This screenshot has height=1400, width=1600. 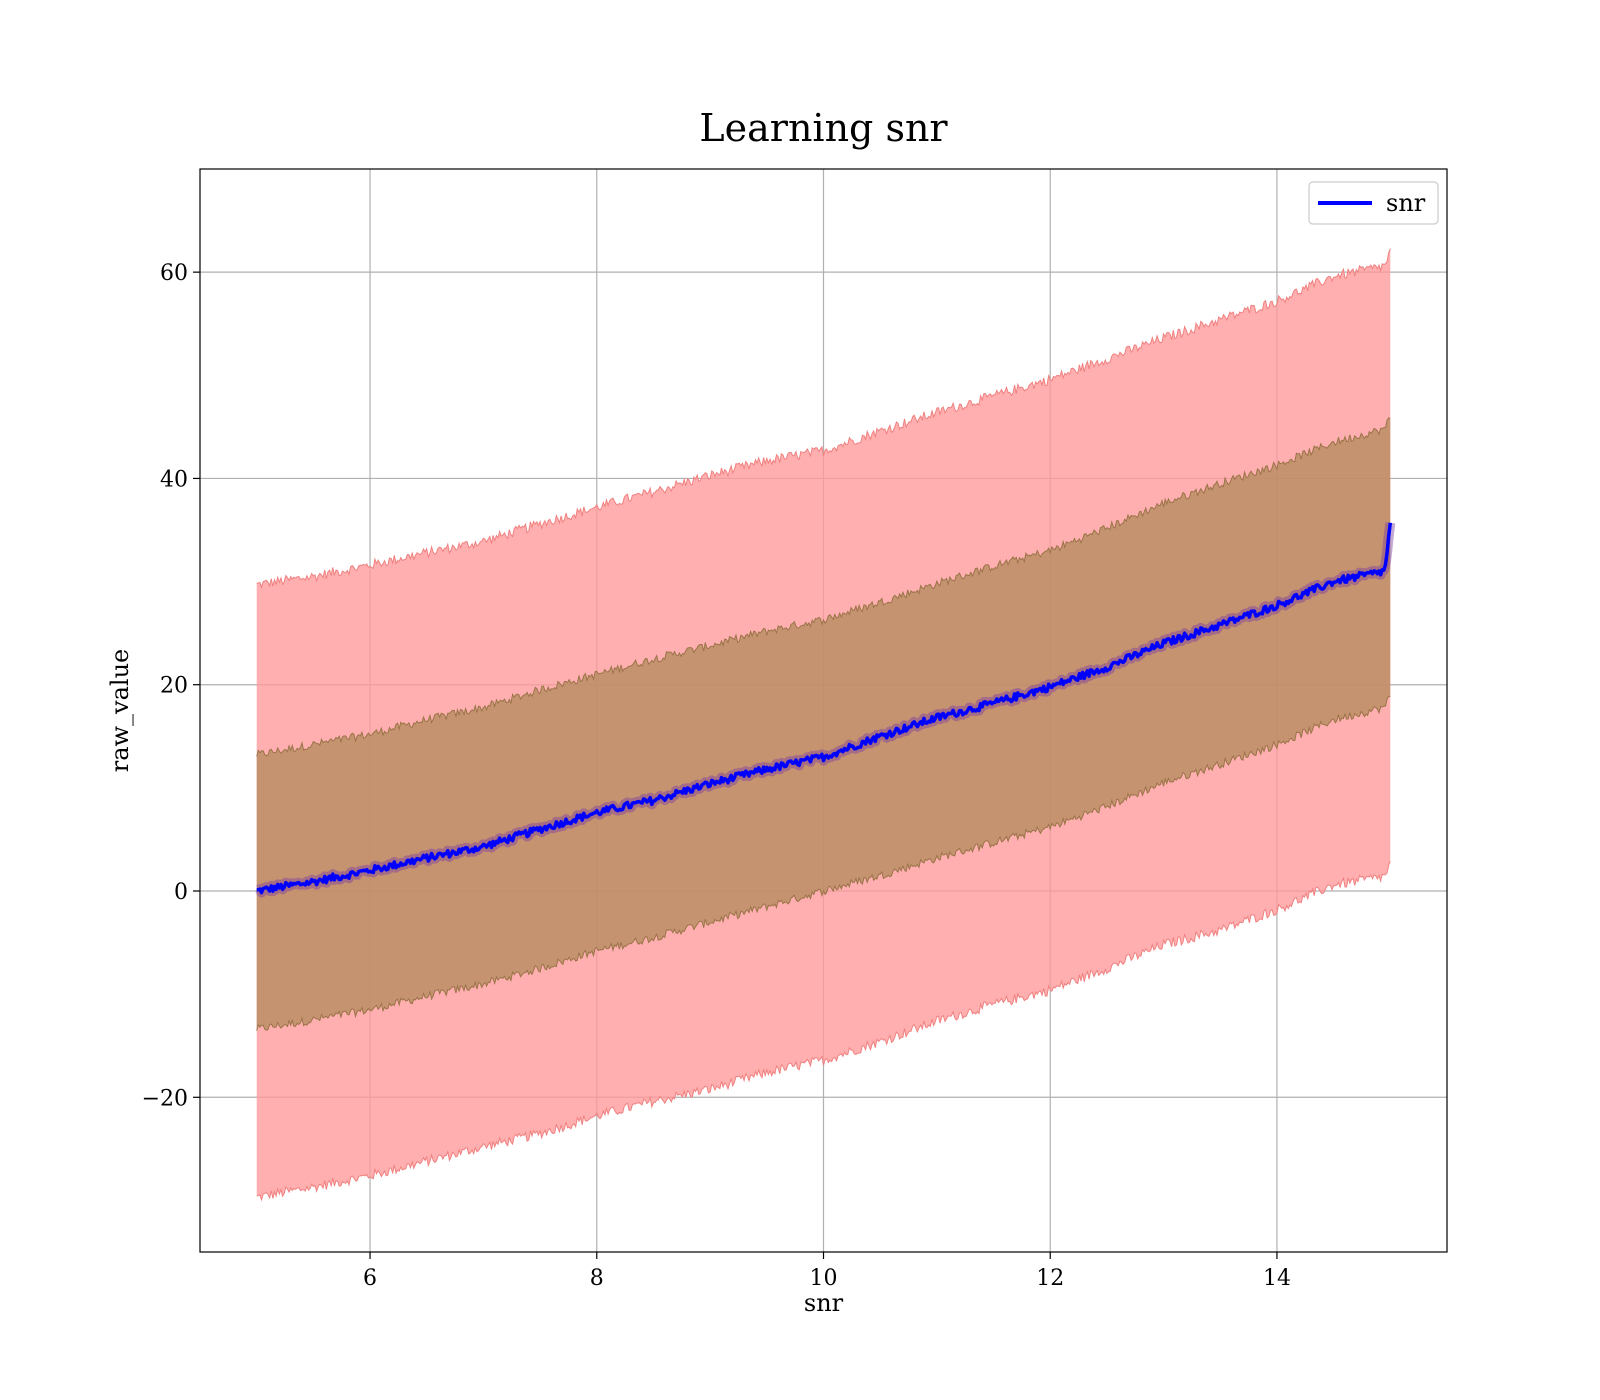 I want to click on y-tick-label: 0, so click(x=181, y=892).